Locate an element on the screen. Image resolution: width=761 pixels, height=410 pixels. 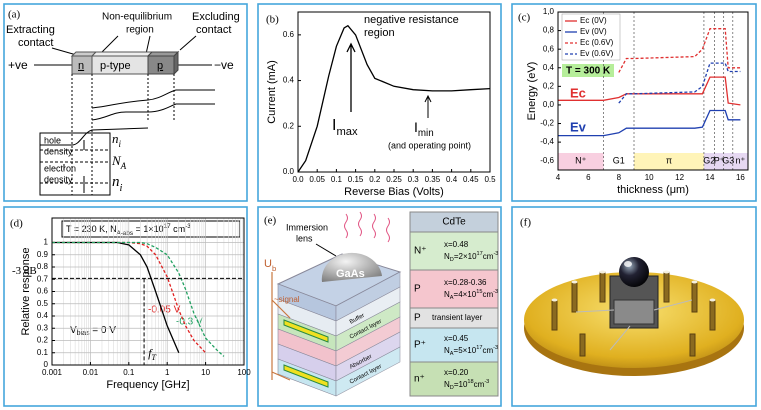
legend-label: Ev (0.6V) is located at coordinates (597, 53).